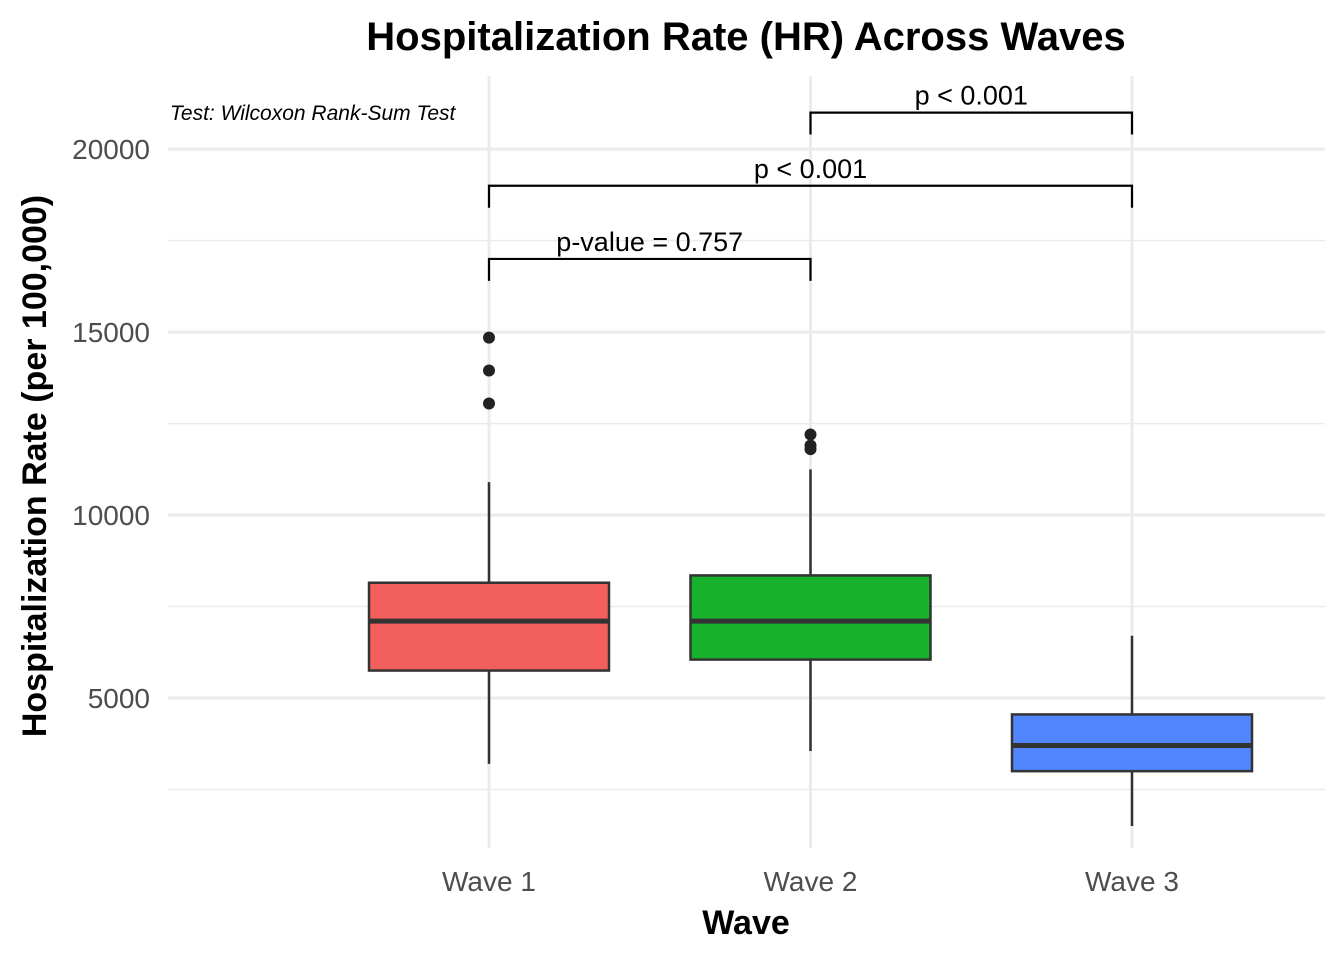  Describe the element at coordinates (119, 698) in the screenshot. I see `y-tick-label: 5000` at that location.